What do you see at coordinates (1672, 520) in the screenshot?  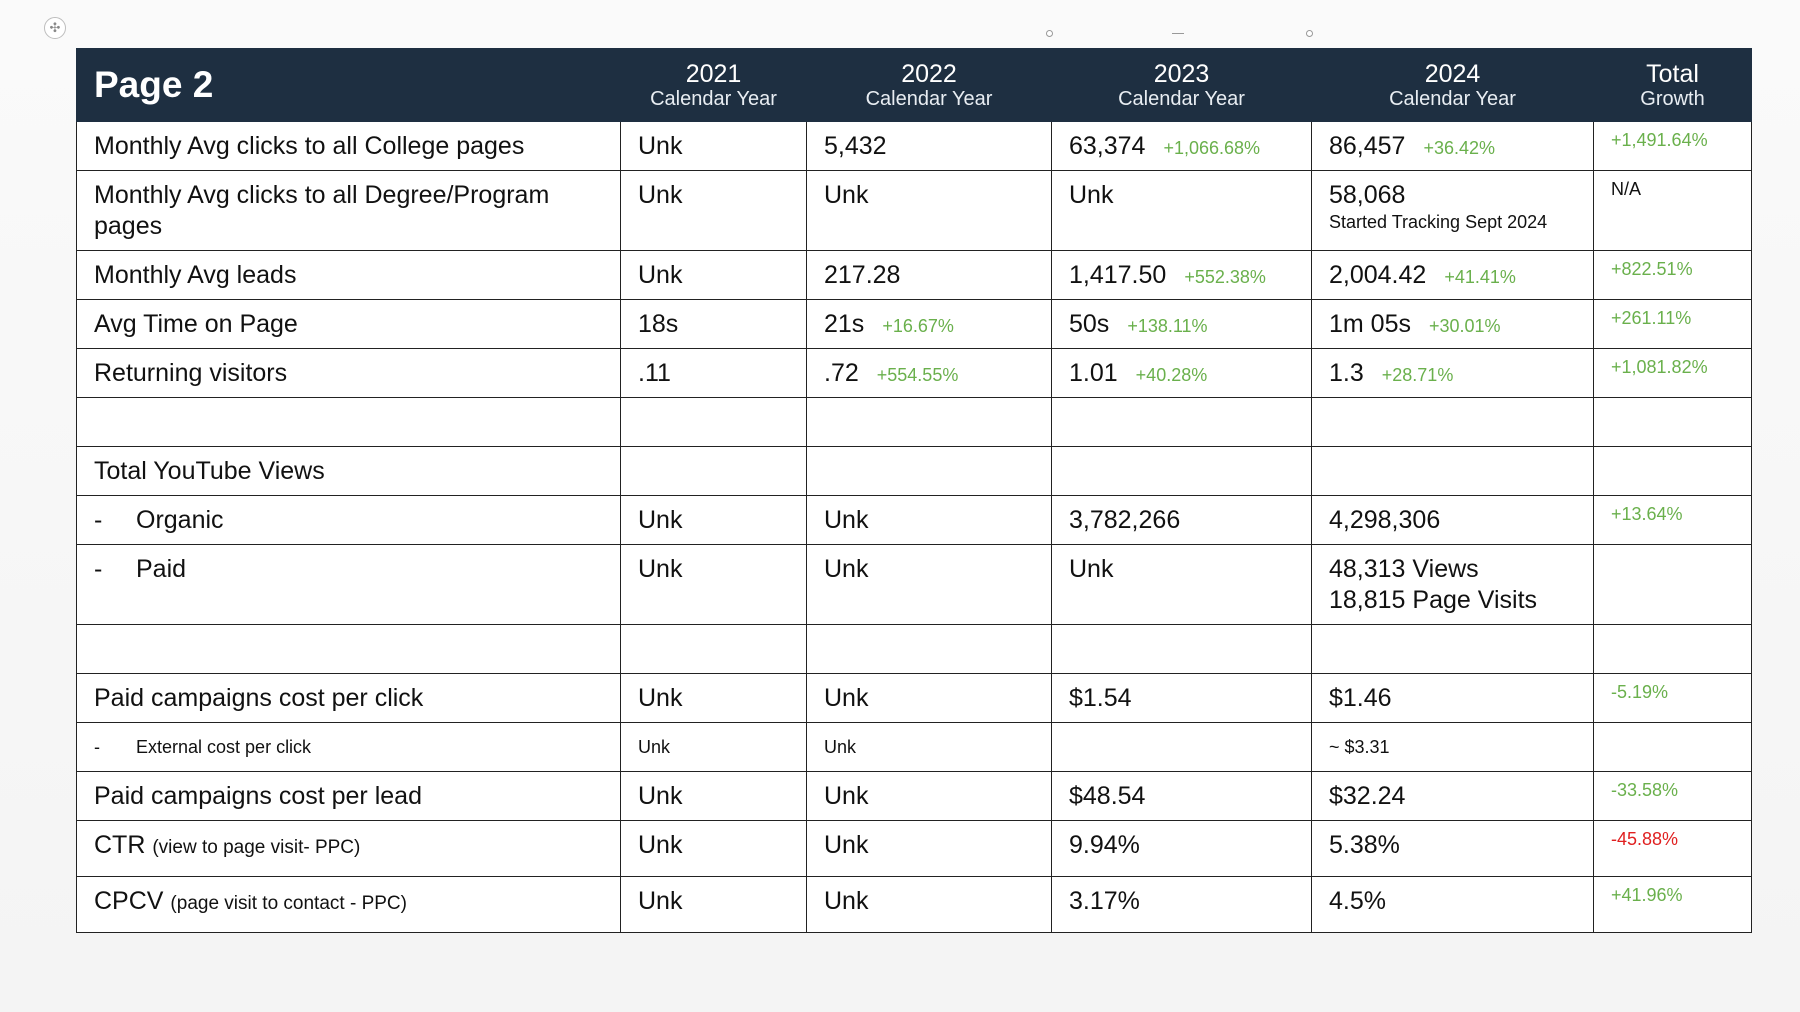 I see `cell-total: +13.64%` at bounding box center [1672, 520].